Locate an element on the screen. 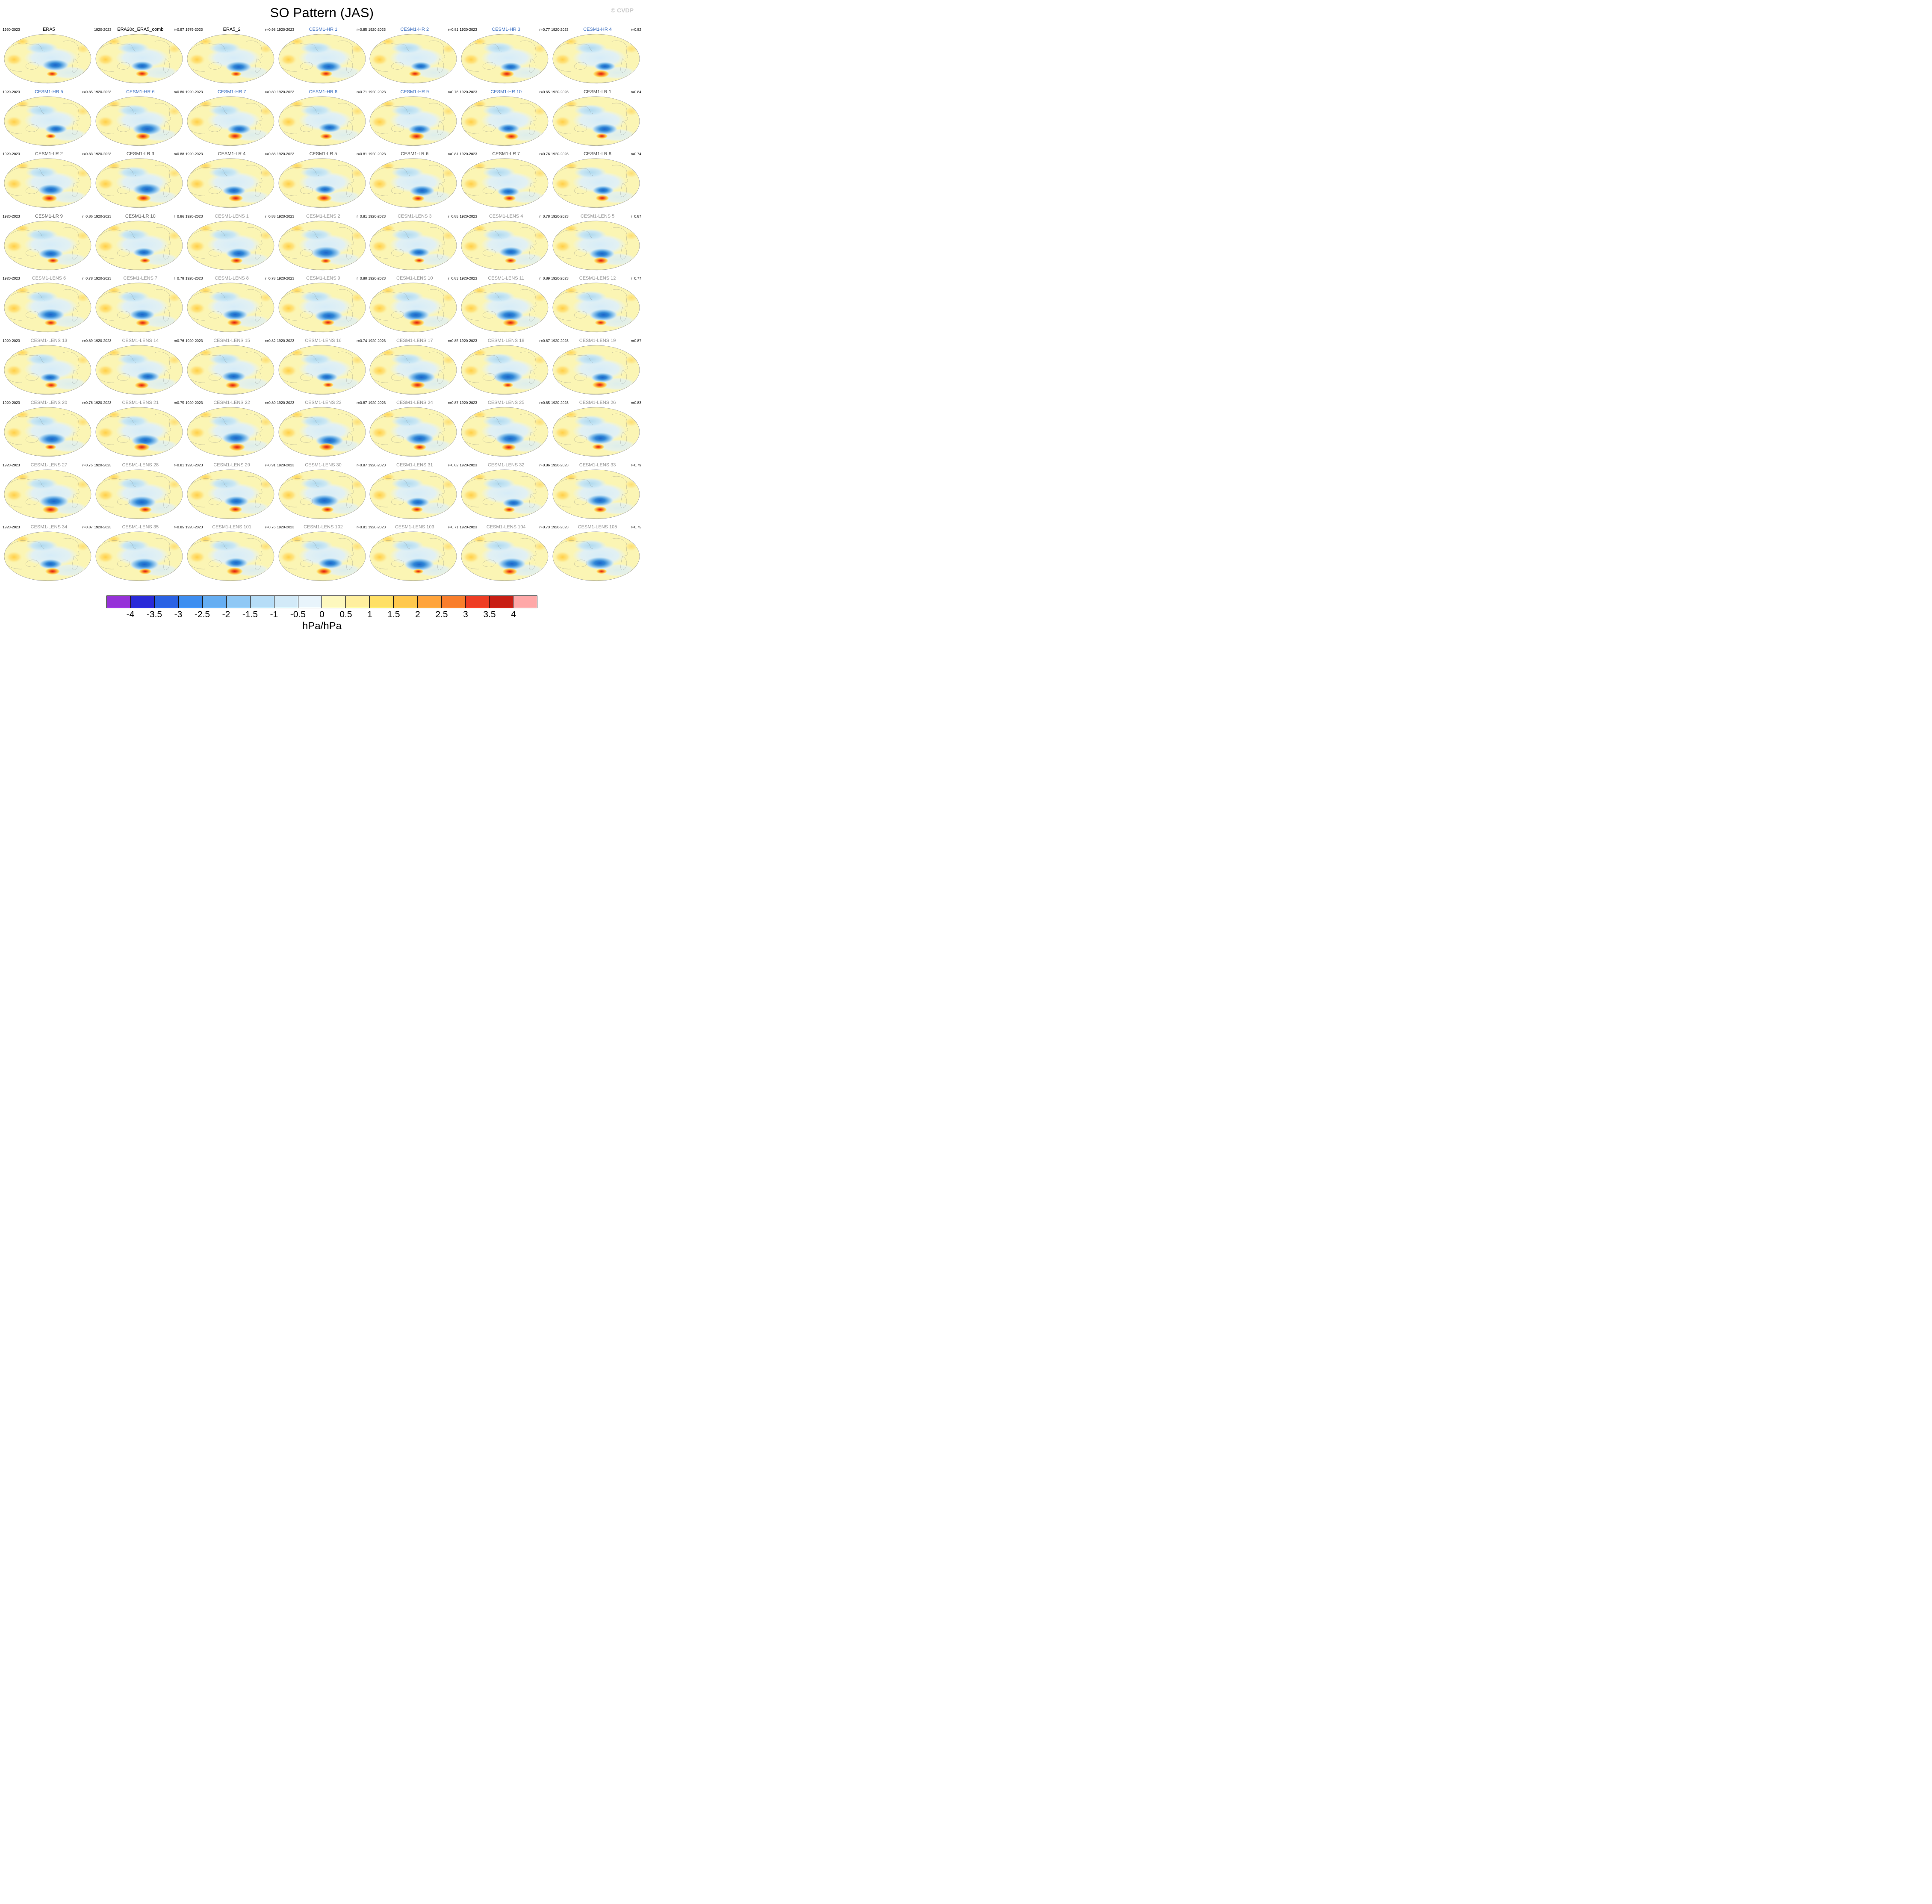 The width and height of the screenshot is (1932, 1904). map-panel: 1920-2023 CESM1-LR 7 r=0.76 is located at coordinates (505, 181).